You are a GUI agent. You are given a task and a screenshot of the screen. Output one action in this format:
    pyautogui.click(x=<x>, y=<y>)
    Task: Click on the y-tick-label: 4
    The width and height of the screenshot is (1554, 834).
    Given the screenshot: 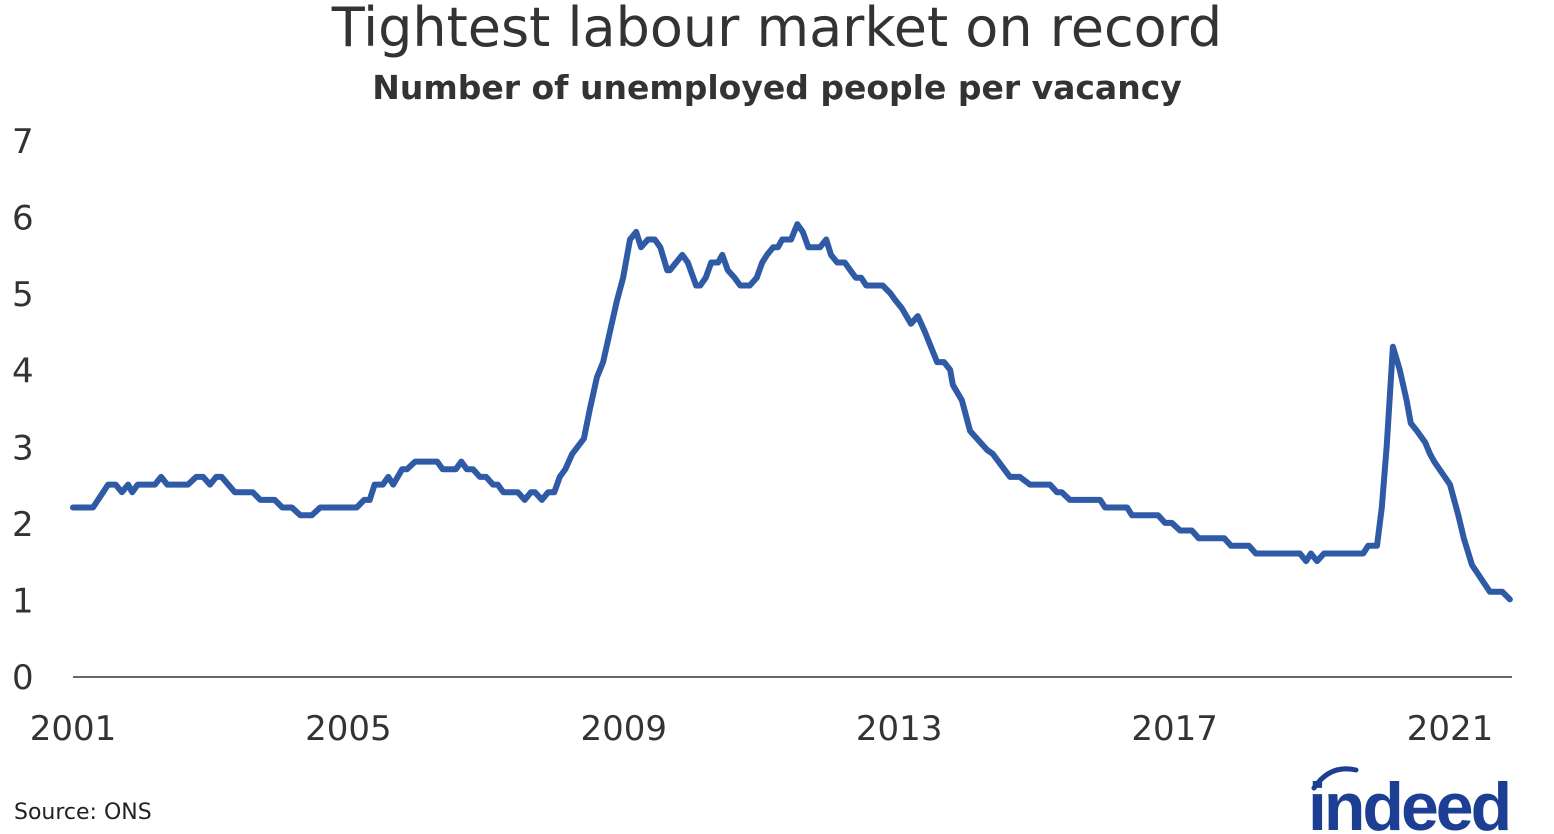 What is the action you would take?
    pyautogui.click(x=23, y=372)
    